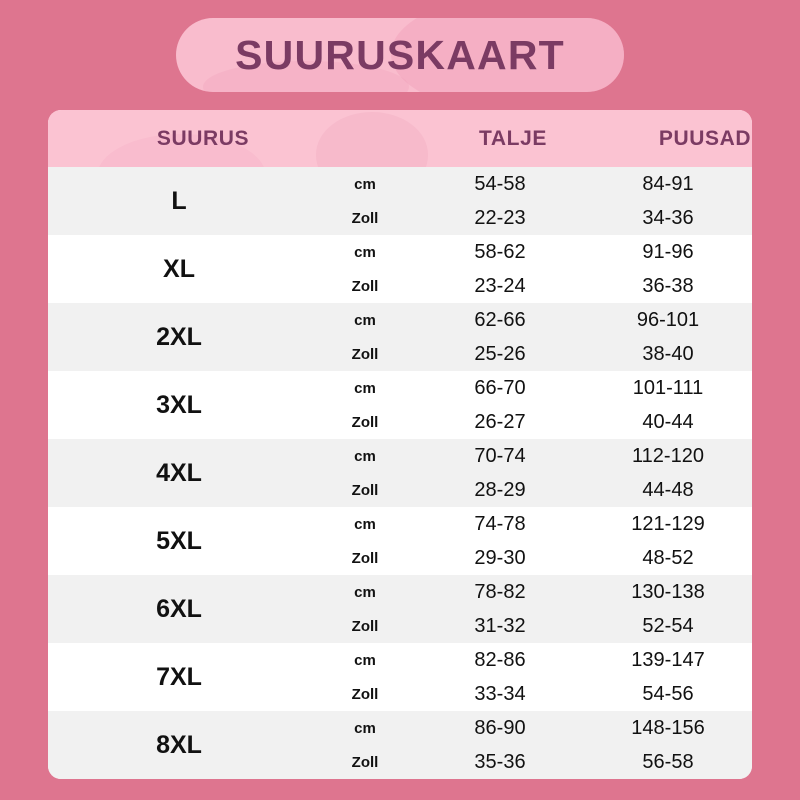  What do you see at coordinates (500, 319) in the screenshot?
I see `cell-waist-value: 62-66` at bounding box center [500, 319].